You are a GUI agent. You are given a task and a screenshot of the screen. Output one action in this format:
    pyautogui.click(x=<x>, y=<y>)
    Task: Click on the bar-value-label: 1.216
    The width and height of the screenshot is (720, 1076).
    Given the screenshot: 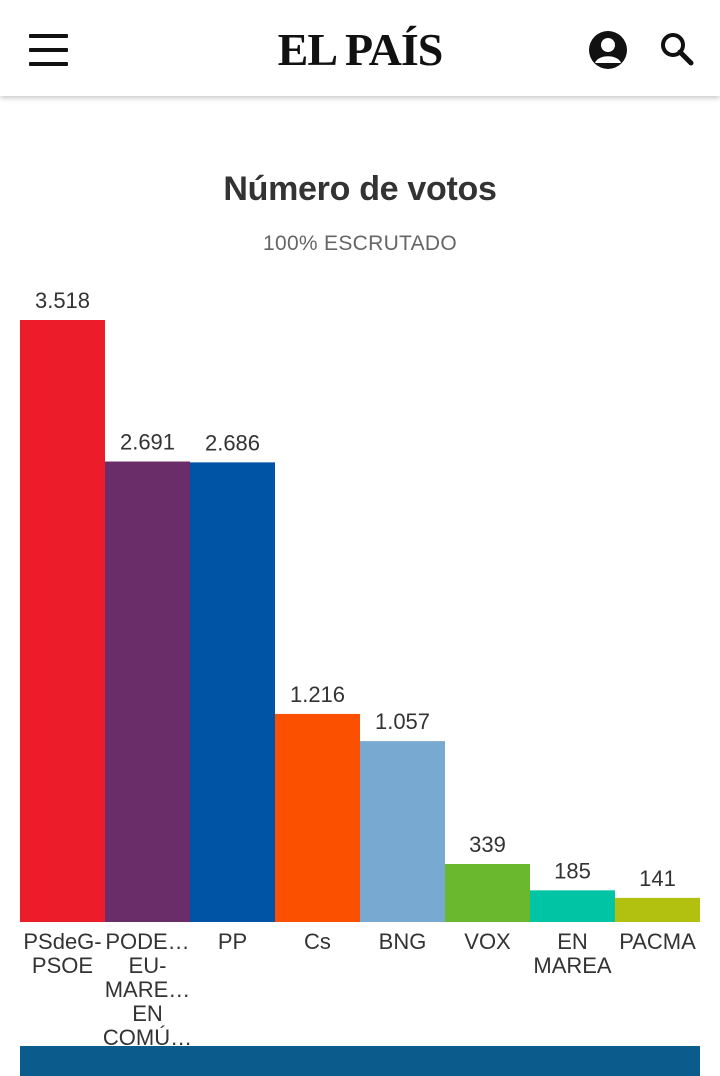 What is the action you would take?
    pyautogui.click(x=317, y=694)
    